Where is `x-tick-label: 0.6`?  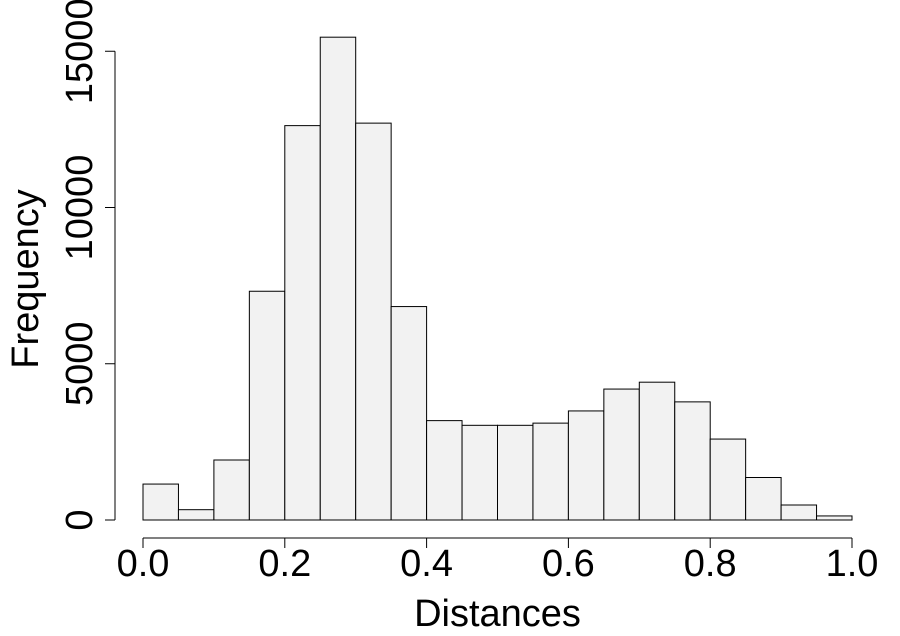
x-tick-label: 0.6 is located at coordinates (568, 564).